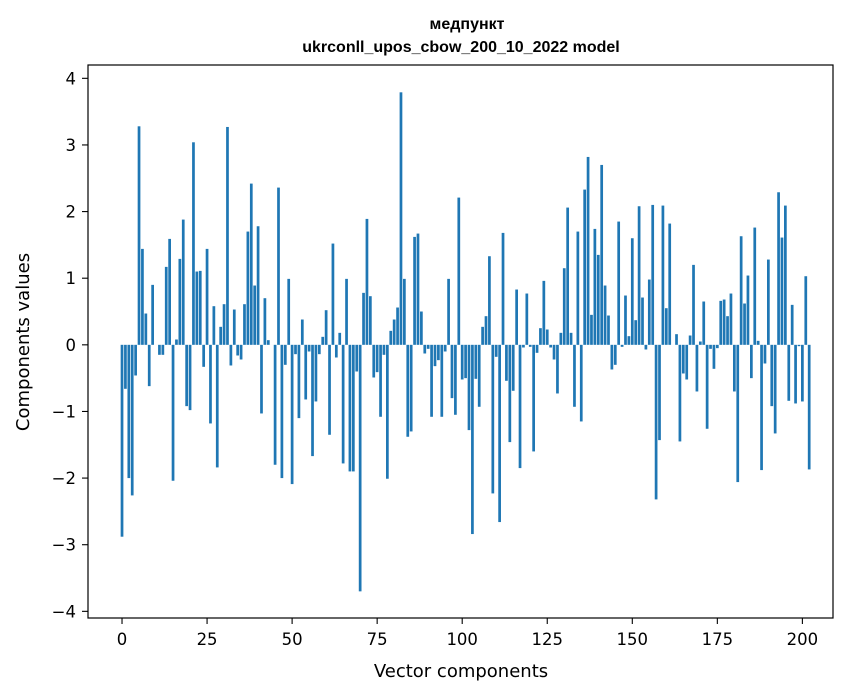 The width and height of the screenshot is (847, 696). I want to click on chart-title-line-1: медпункт, so click(467, 24).